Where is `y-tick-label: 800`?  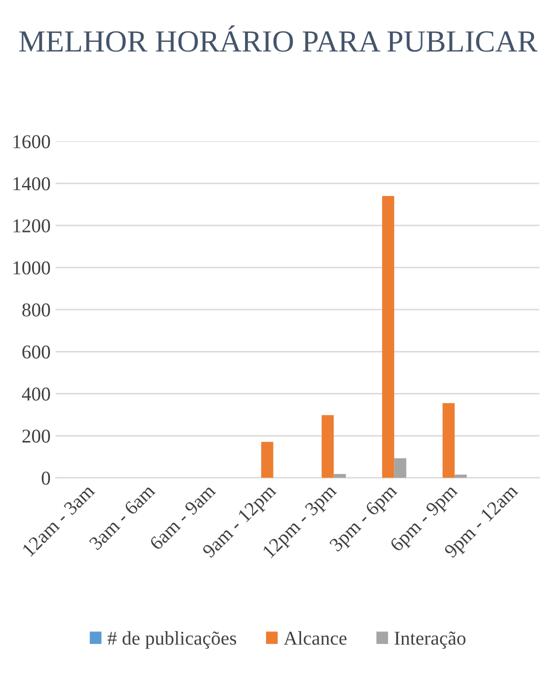
y-tick-label: 800 is located at coordinates (36, 310).